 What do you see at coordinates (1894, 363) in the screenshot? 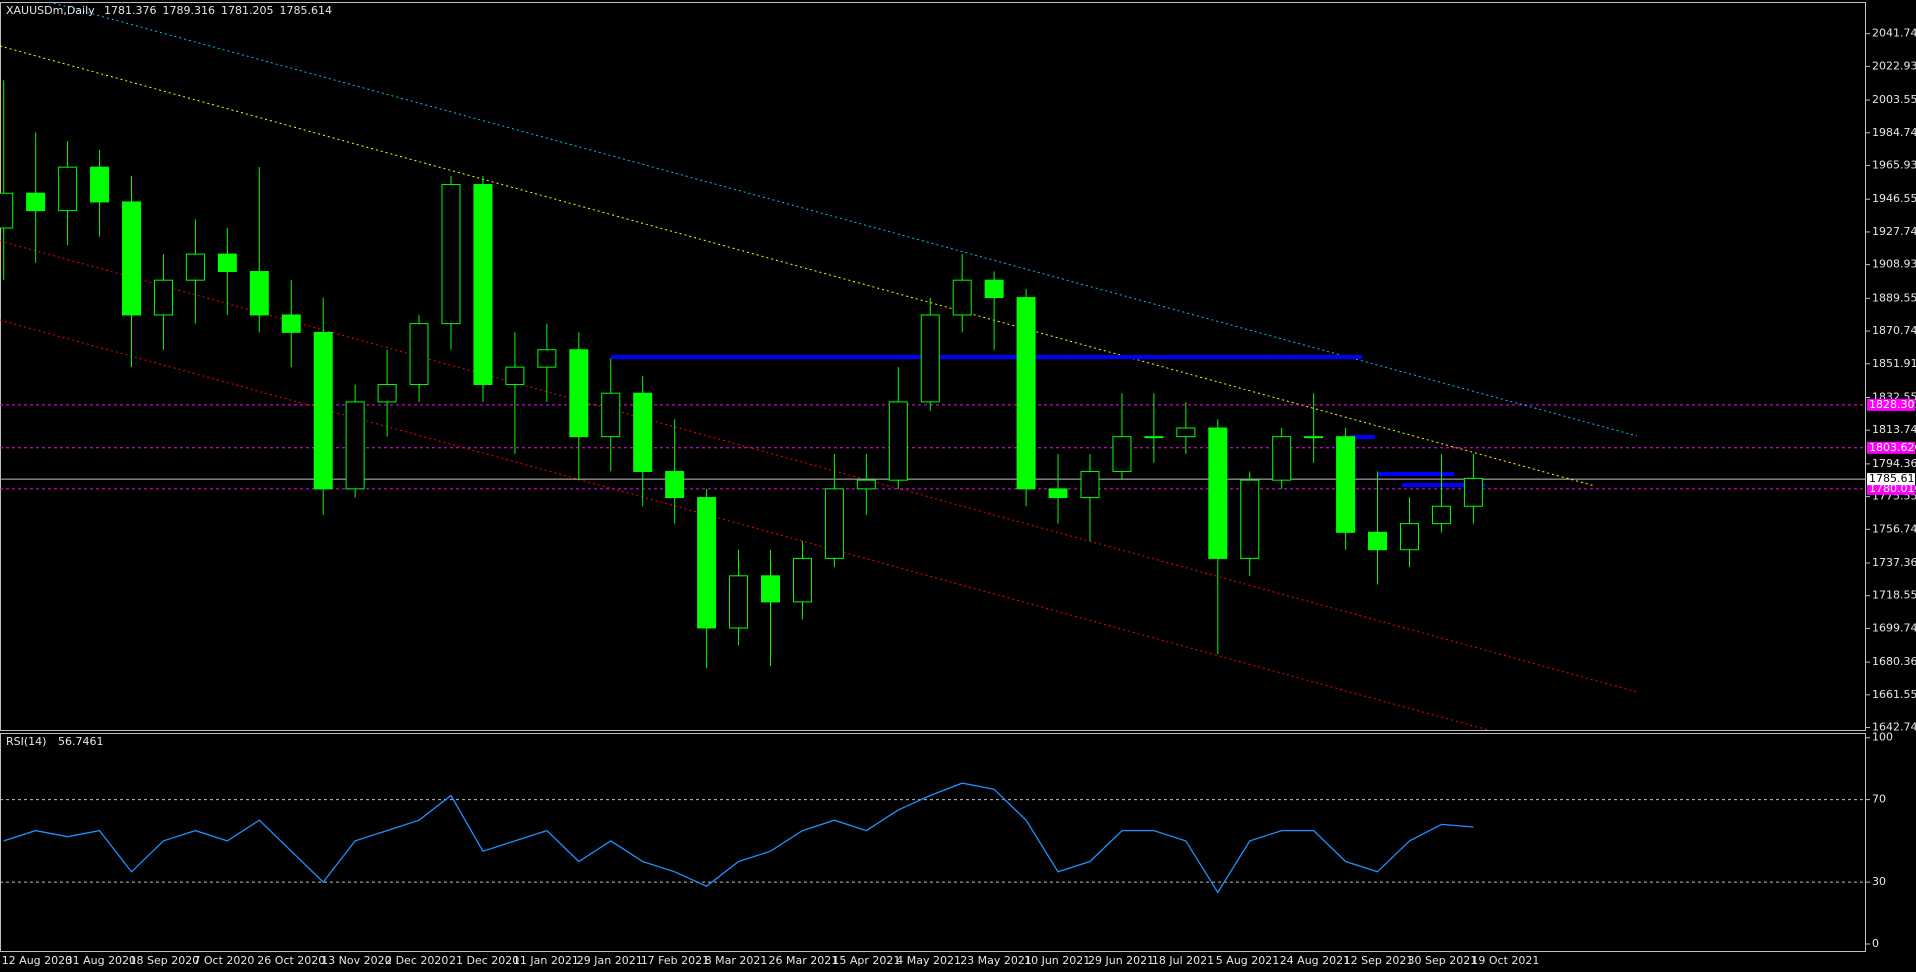
I see `y-tick-label: 1851.910` at bounding box center [1894, 363].